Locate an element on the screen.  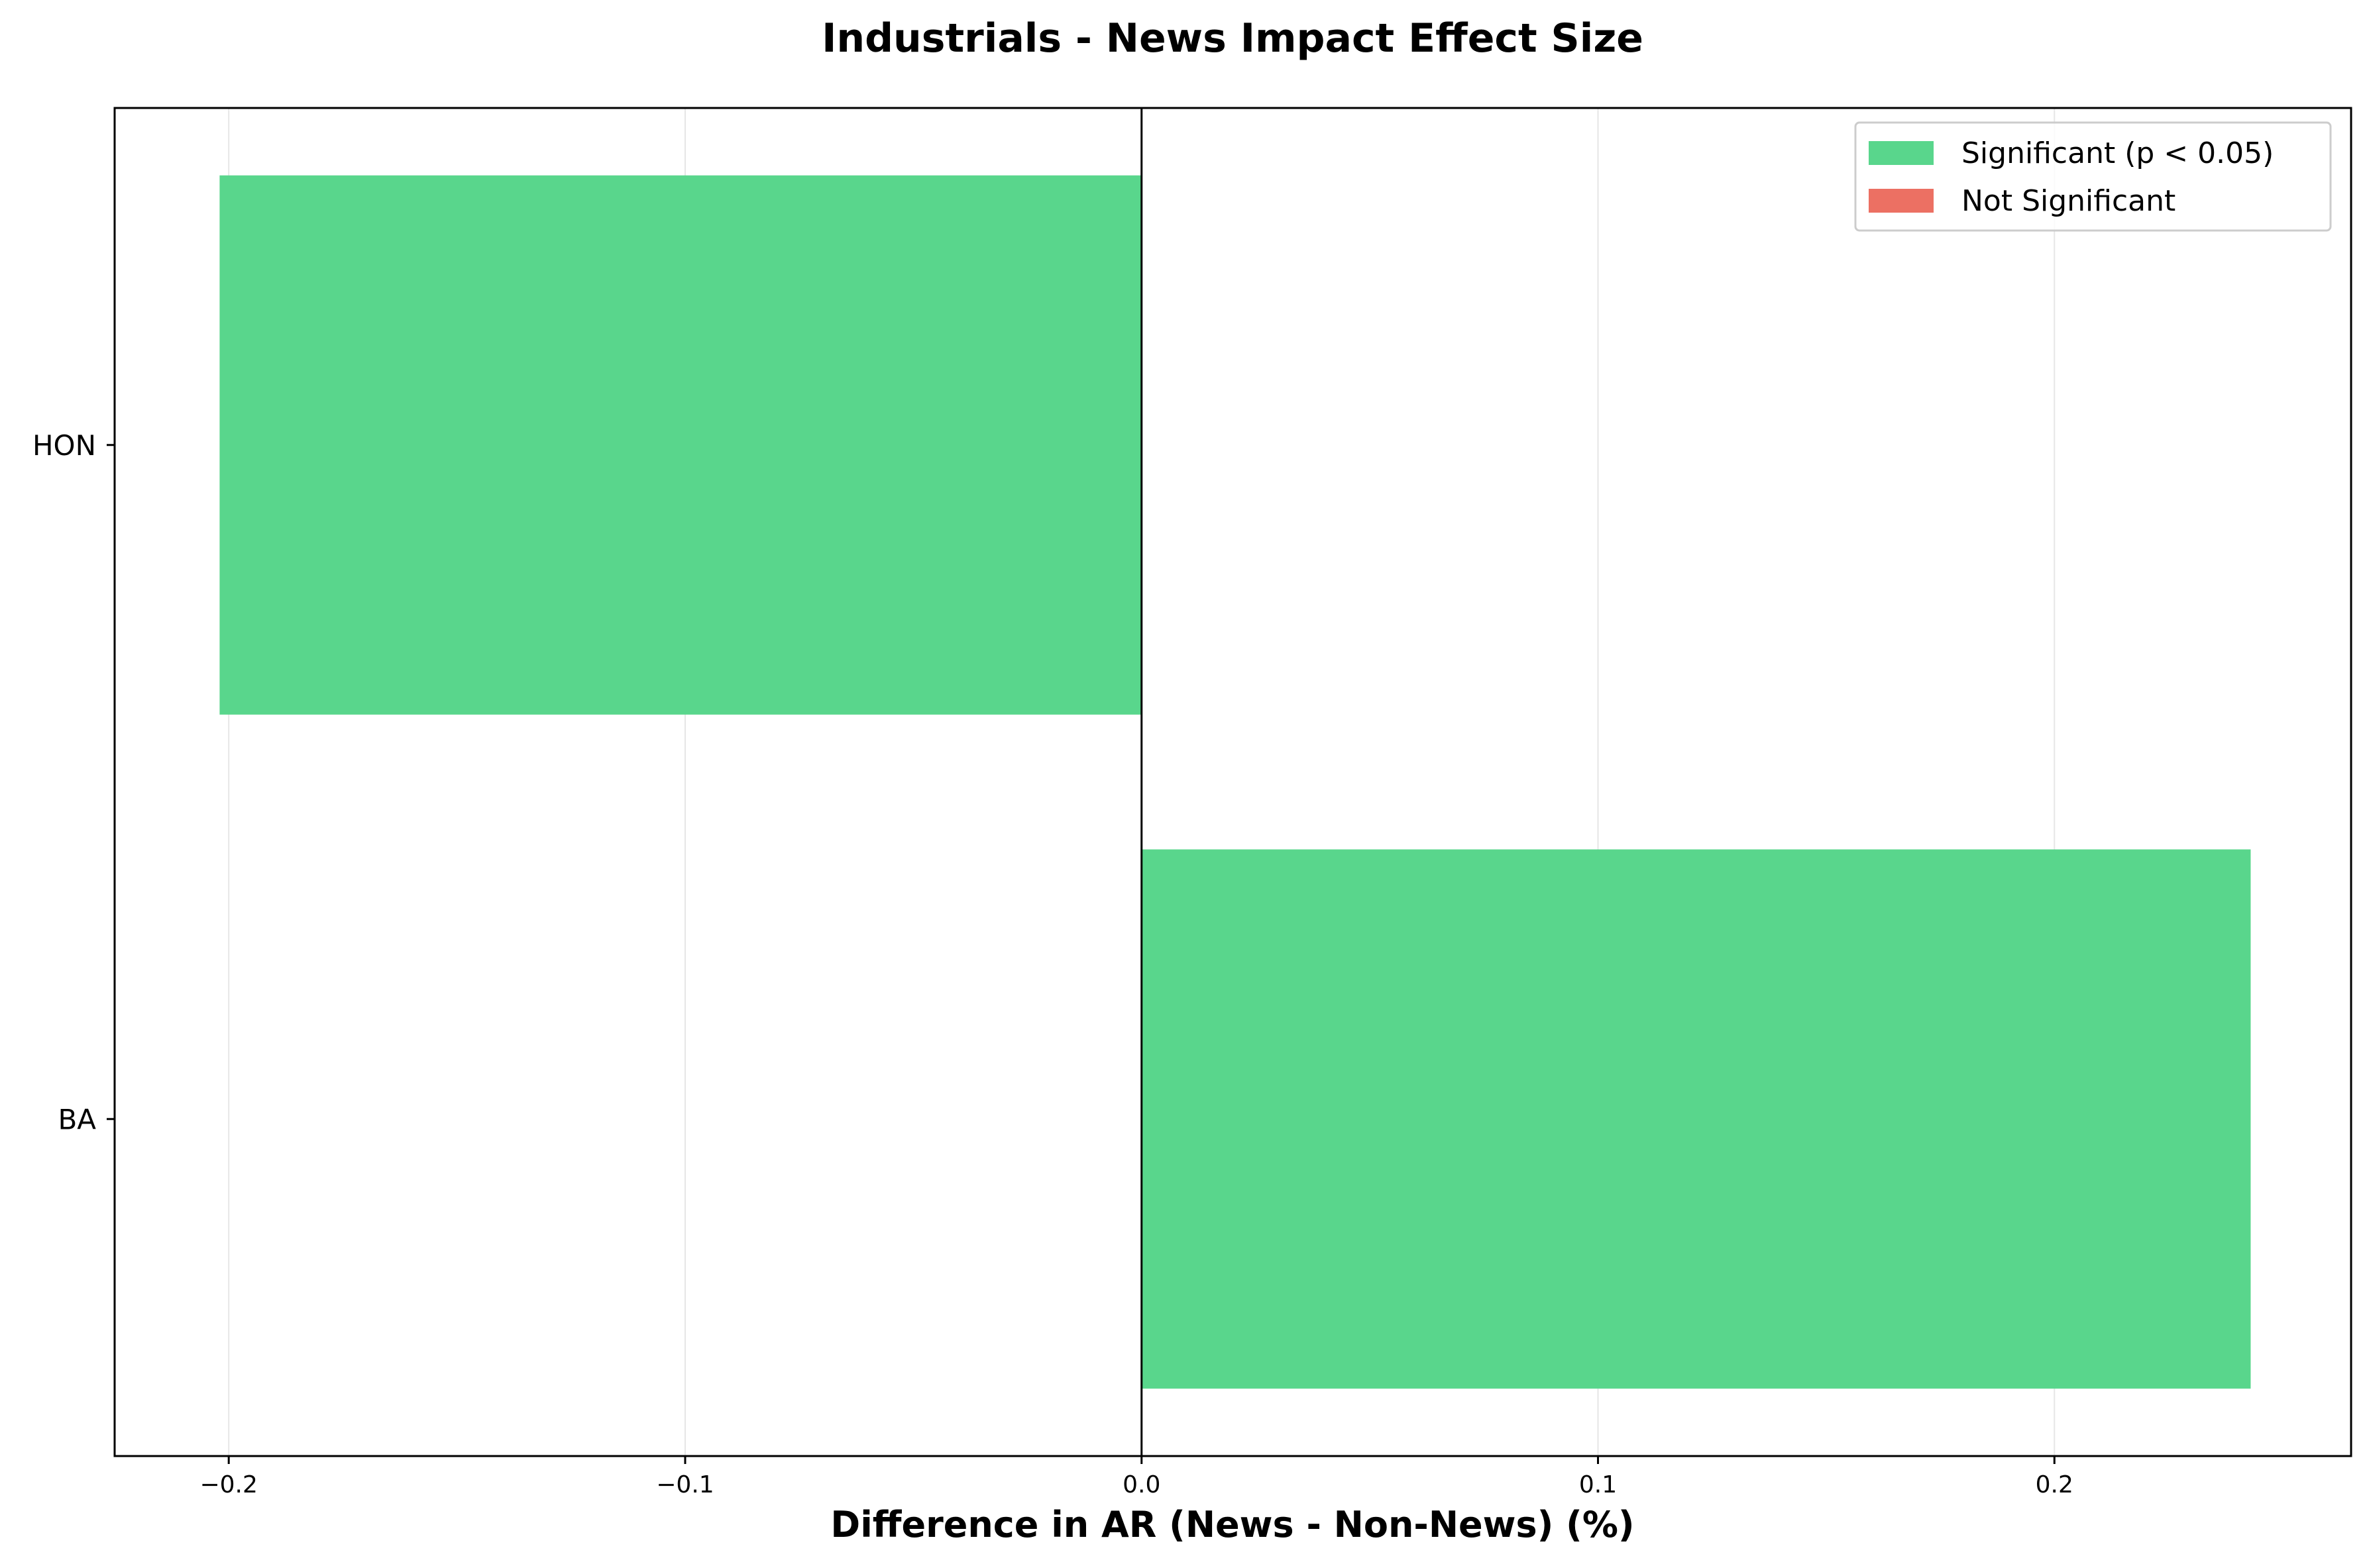
x-axis-ticks: −0.2 −0.1 0.0 0.1 0.2 is located at coordinates (1136, 1477).